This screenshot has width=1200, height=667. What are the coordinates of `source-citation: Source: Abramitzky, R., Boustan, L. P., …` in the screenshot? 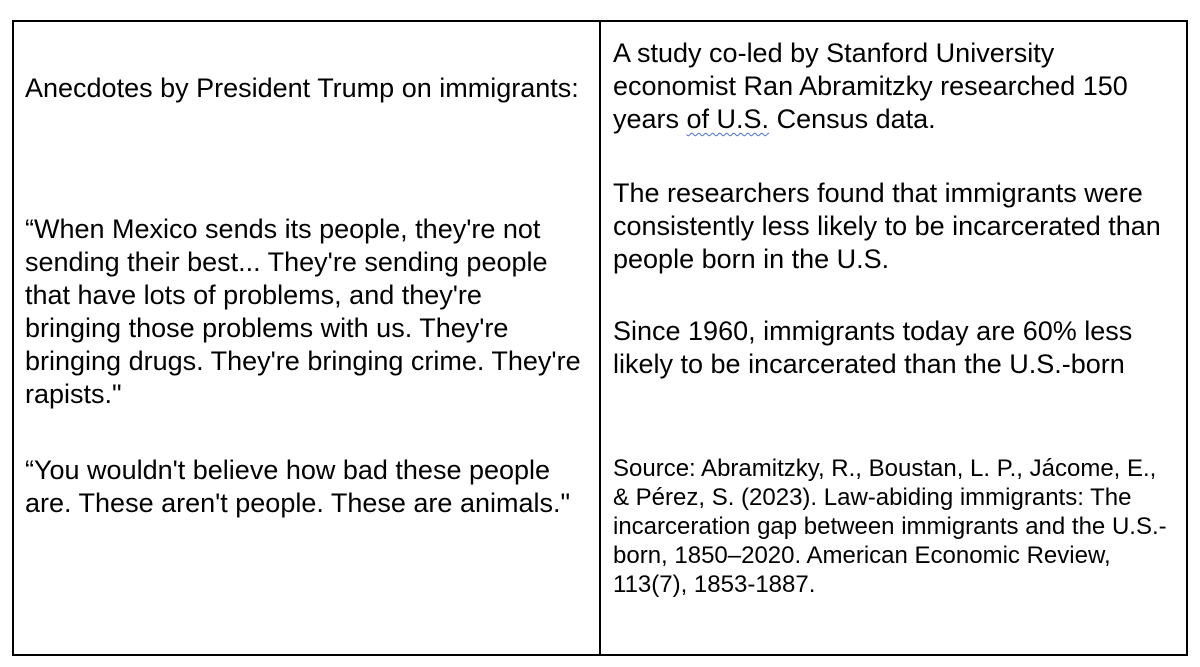 It's located at (890, 526).